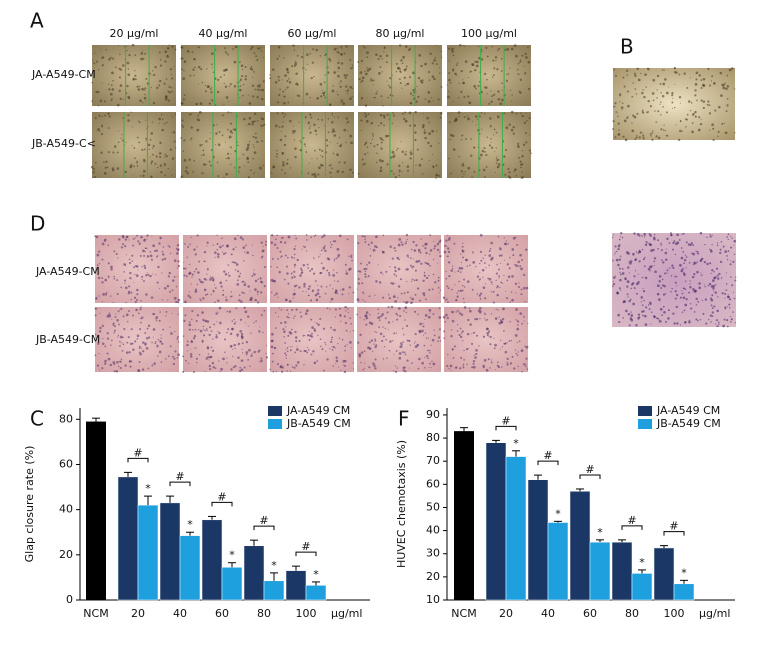 This screenshot has width=780, height=652. I want to click on significance-hash: #, so click(263, 520).